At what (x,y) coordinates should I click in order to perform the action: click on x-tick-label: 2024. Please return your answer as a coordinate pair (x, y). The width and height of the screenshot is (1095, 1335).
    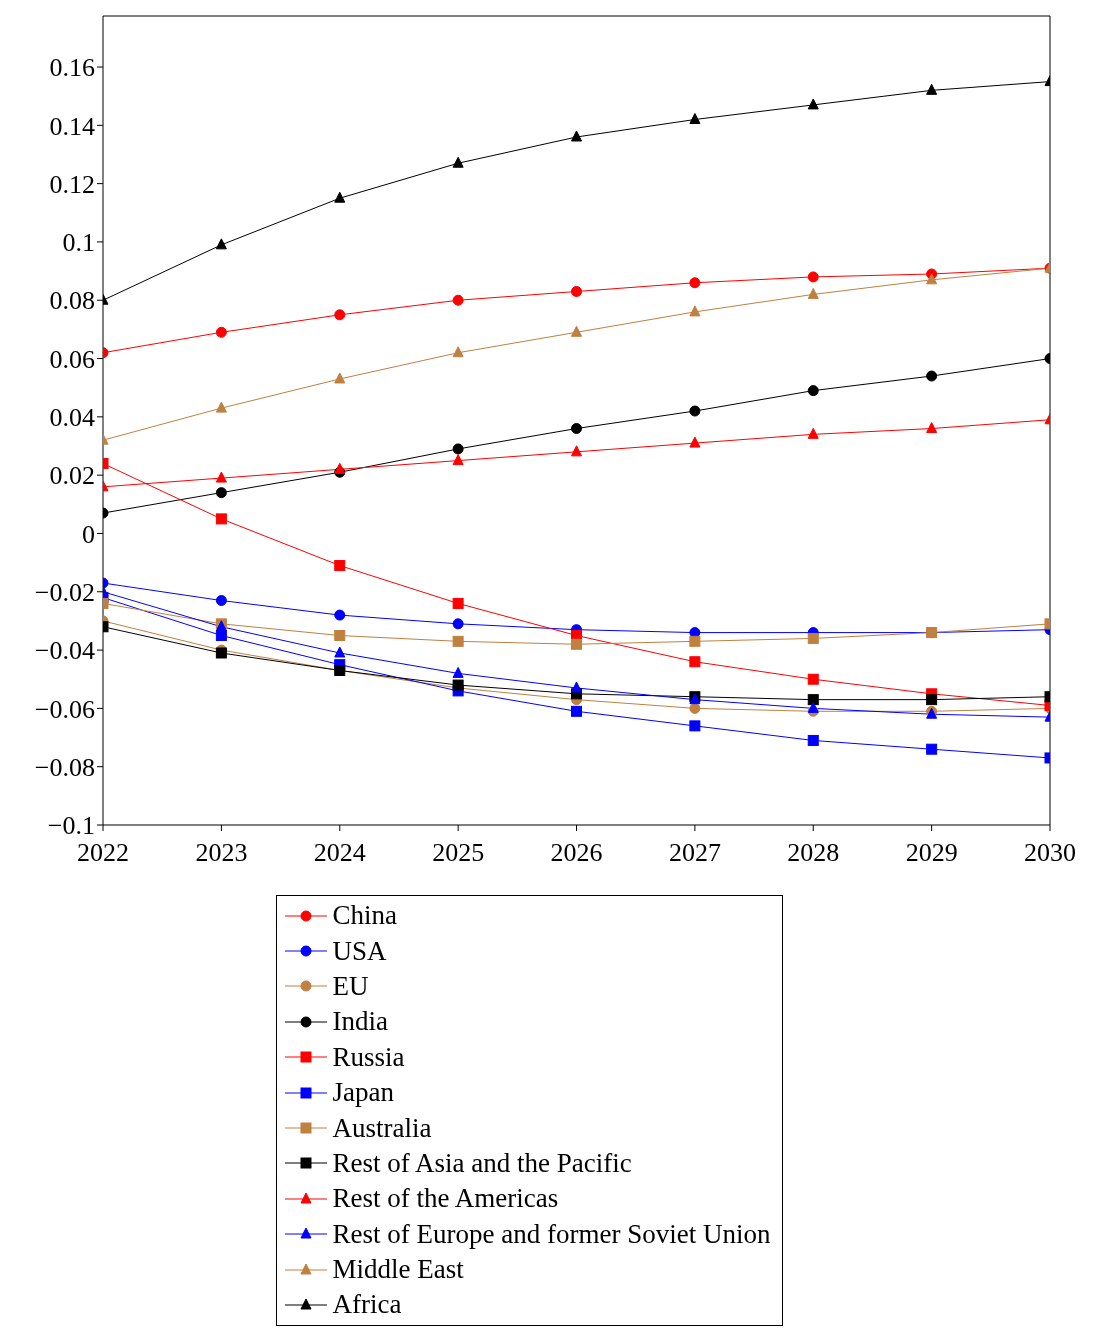
    Looking at the image, I should click on (339, 853).